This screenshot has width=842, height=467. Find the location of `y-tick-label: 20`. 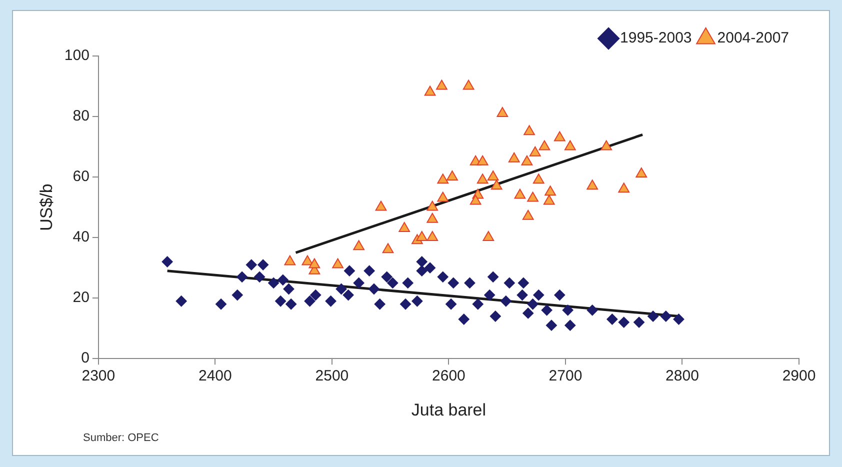

y-tick-label: 20 is located at coordinates (81, 297).